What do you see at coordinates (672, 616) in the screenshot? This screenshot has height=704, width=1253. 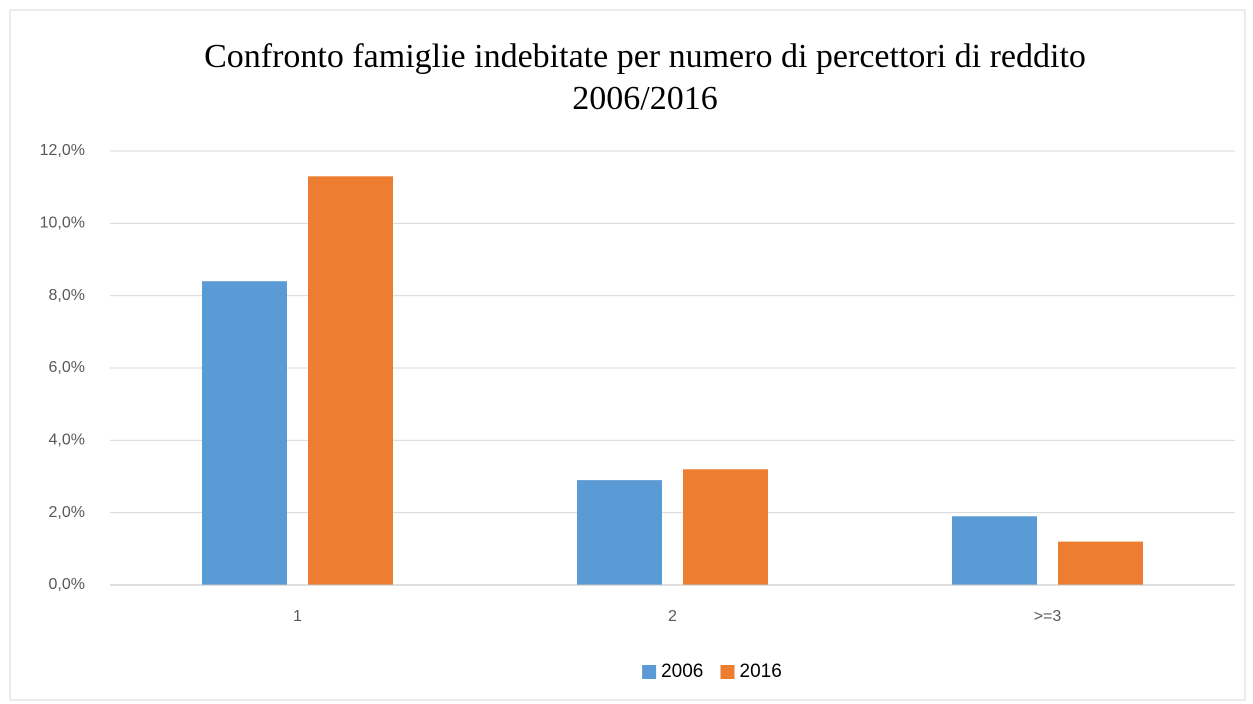 I see `x-tick-label: 2` at bounding box center [672, 616].